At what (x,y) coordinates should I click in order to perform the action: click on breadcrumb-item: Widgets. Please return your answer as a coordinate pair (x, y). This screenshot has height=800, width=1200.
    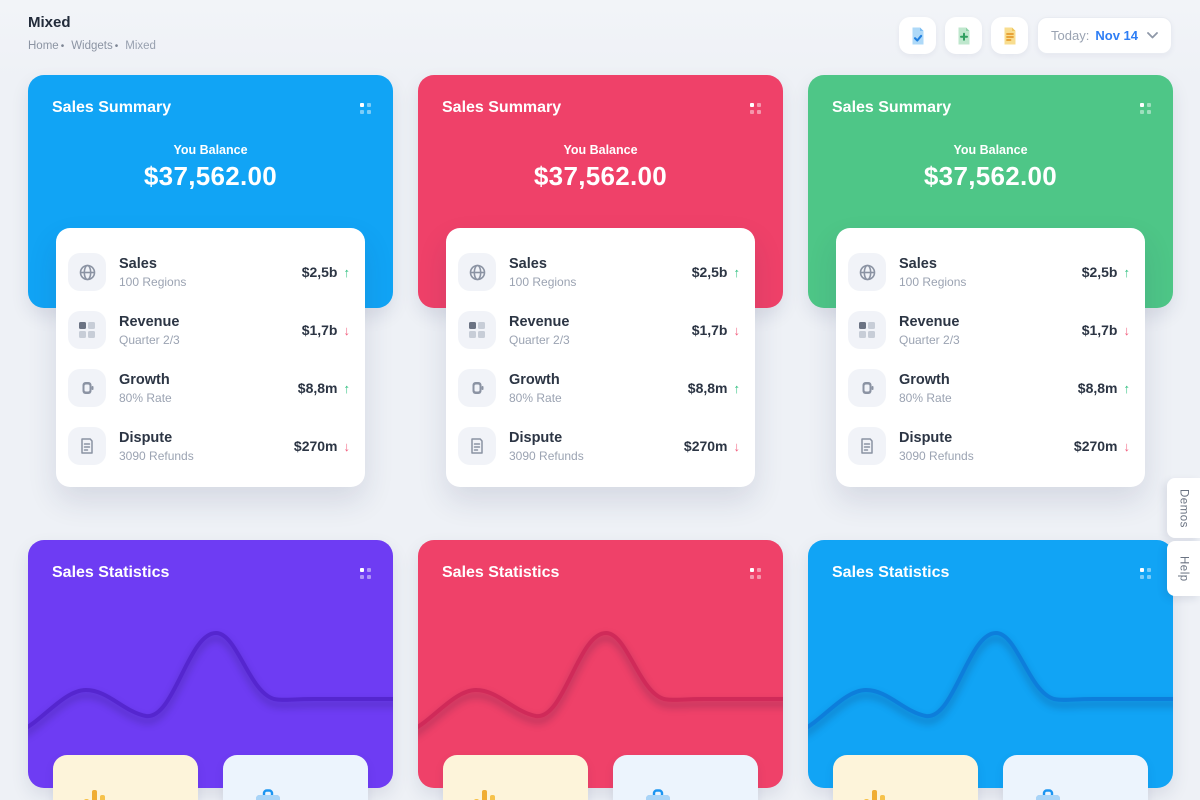
    Looking at the image, I should click on (92, 46).